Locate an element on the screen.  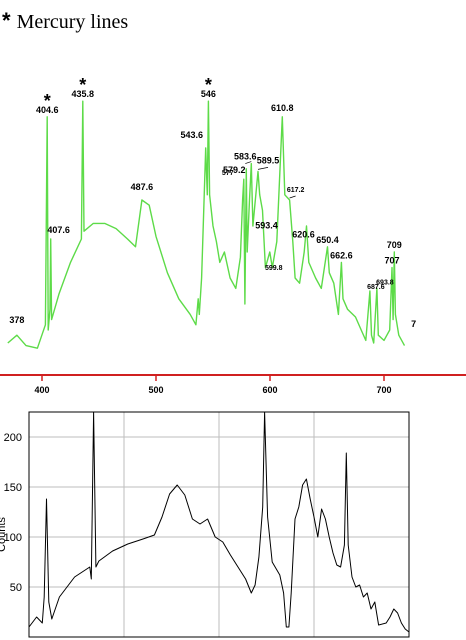
y-tick-label: 200 is located at coordinates (13, 438).